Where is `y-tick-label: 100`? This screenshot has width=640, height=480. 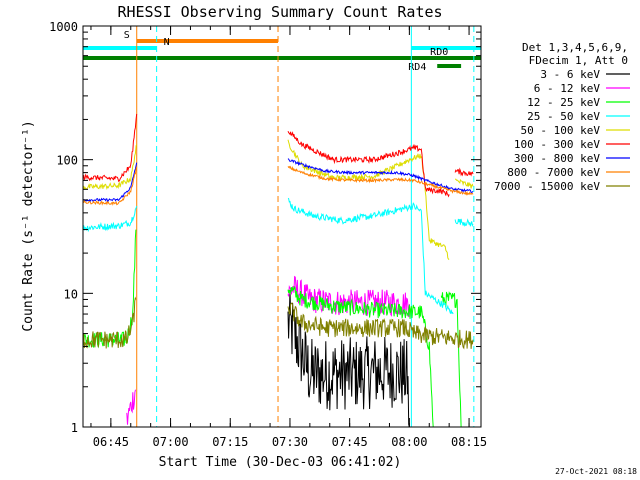 y-tick-label: 100 is located at coordinates (67, 161).